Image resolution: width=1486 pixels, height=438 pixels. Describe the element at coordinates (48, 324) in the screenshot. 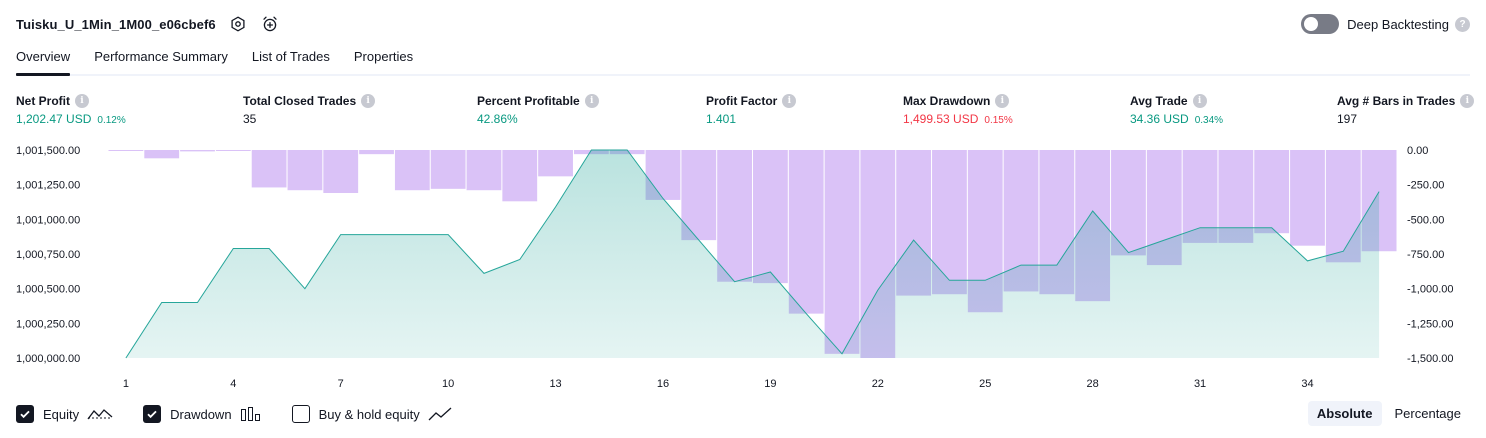

I see `left-axis-tick: 1,000,250.00` at that location.